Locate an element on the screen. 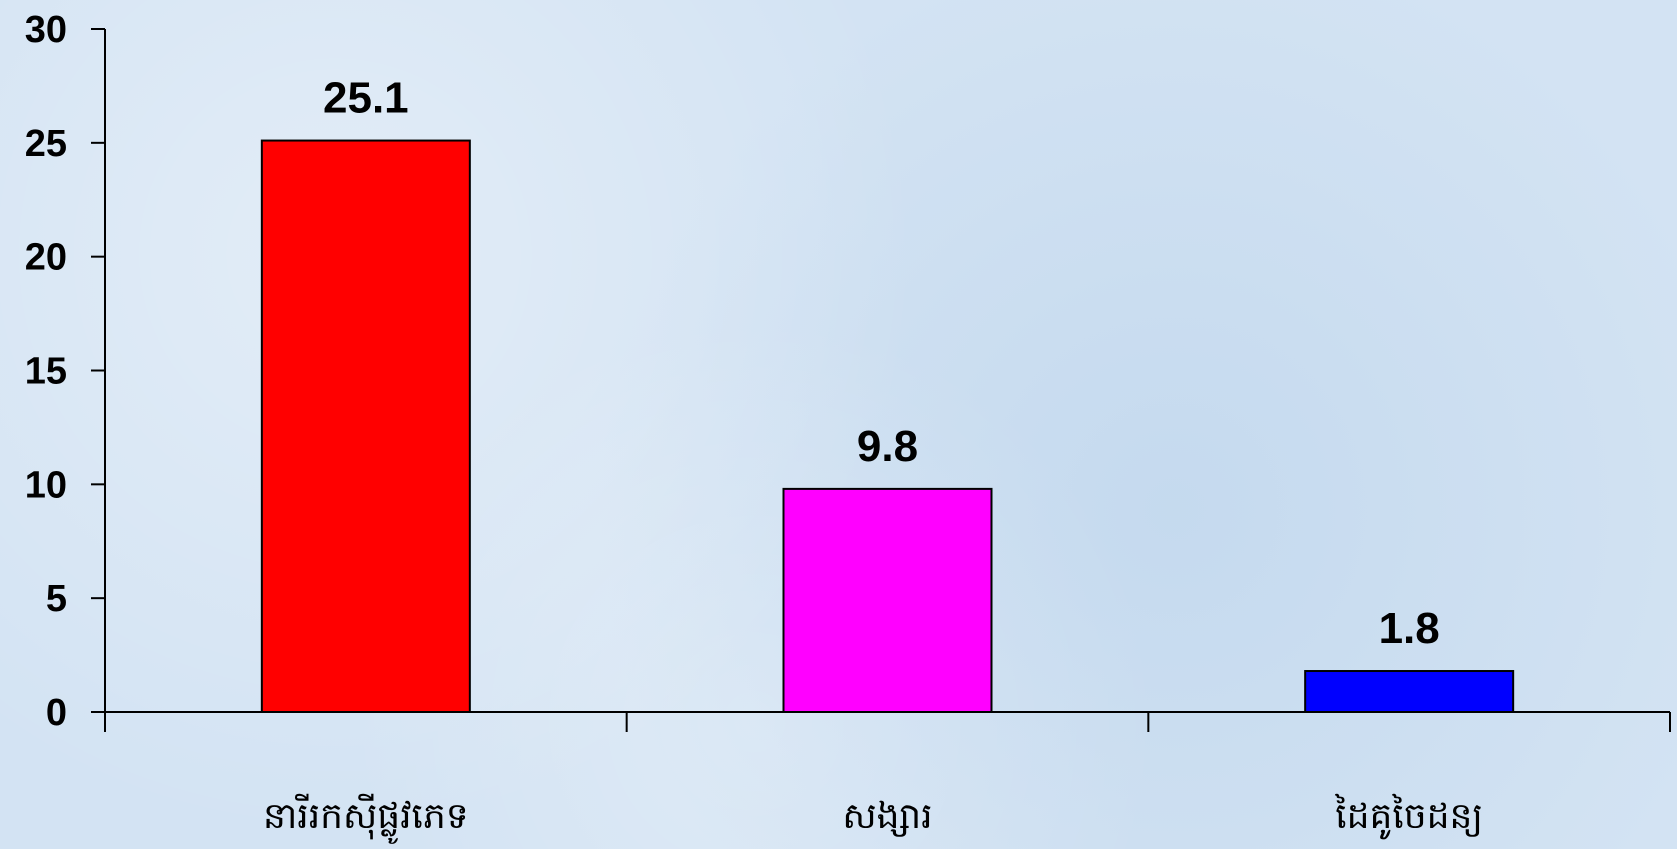 Image resolution: width=1677 pixels, height=849 pixels. y-tick-label: 0 is located at coordinates (56, 713).